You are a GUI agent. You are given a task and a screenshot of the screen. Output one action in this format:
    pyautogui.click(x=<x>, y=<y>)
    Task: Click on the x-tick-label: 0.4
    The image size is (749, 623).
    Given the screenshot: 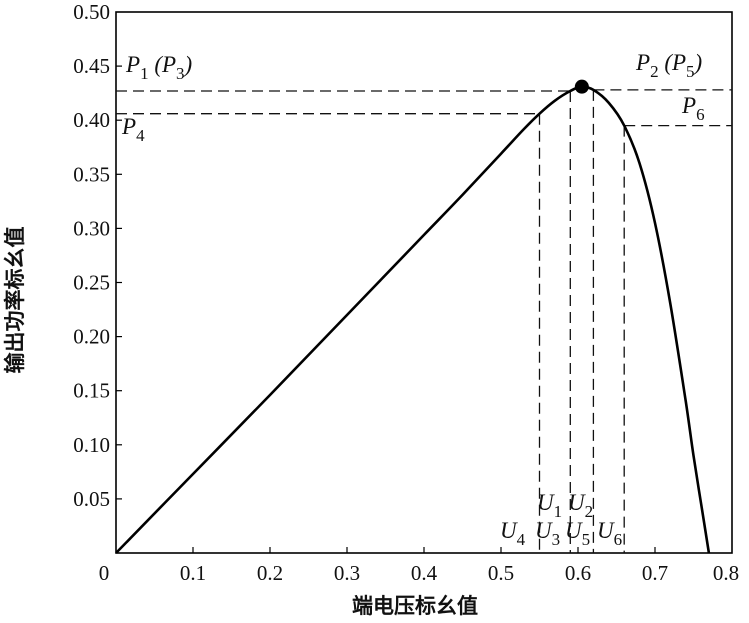 What is the action you would take?
    pyautogui.click(x=424, y=573)
    